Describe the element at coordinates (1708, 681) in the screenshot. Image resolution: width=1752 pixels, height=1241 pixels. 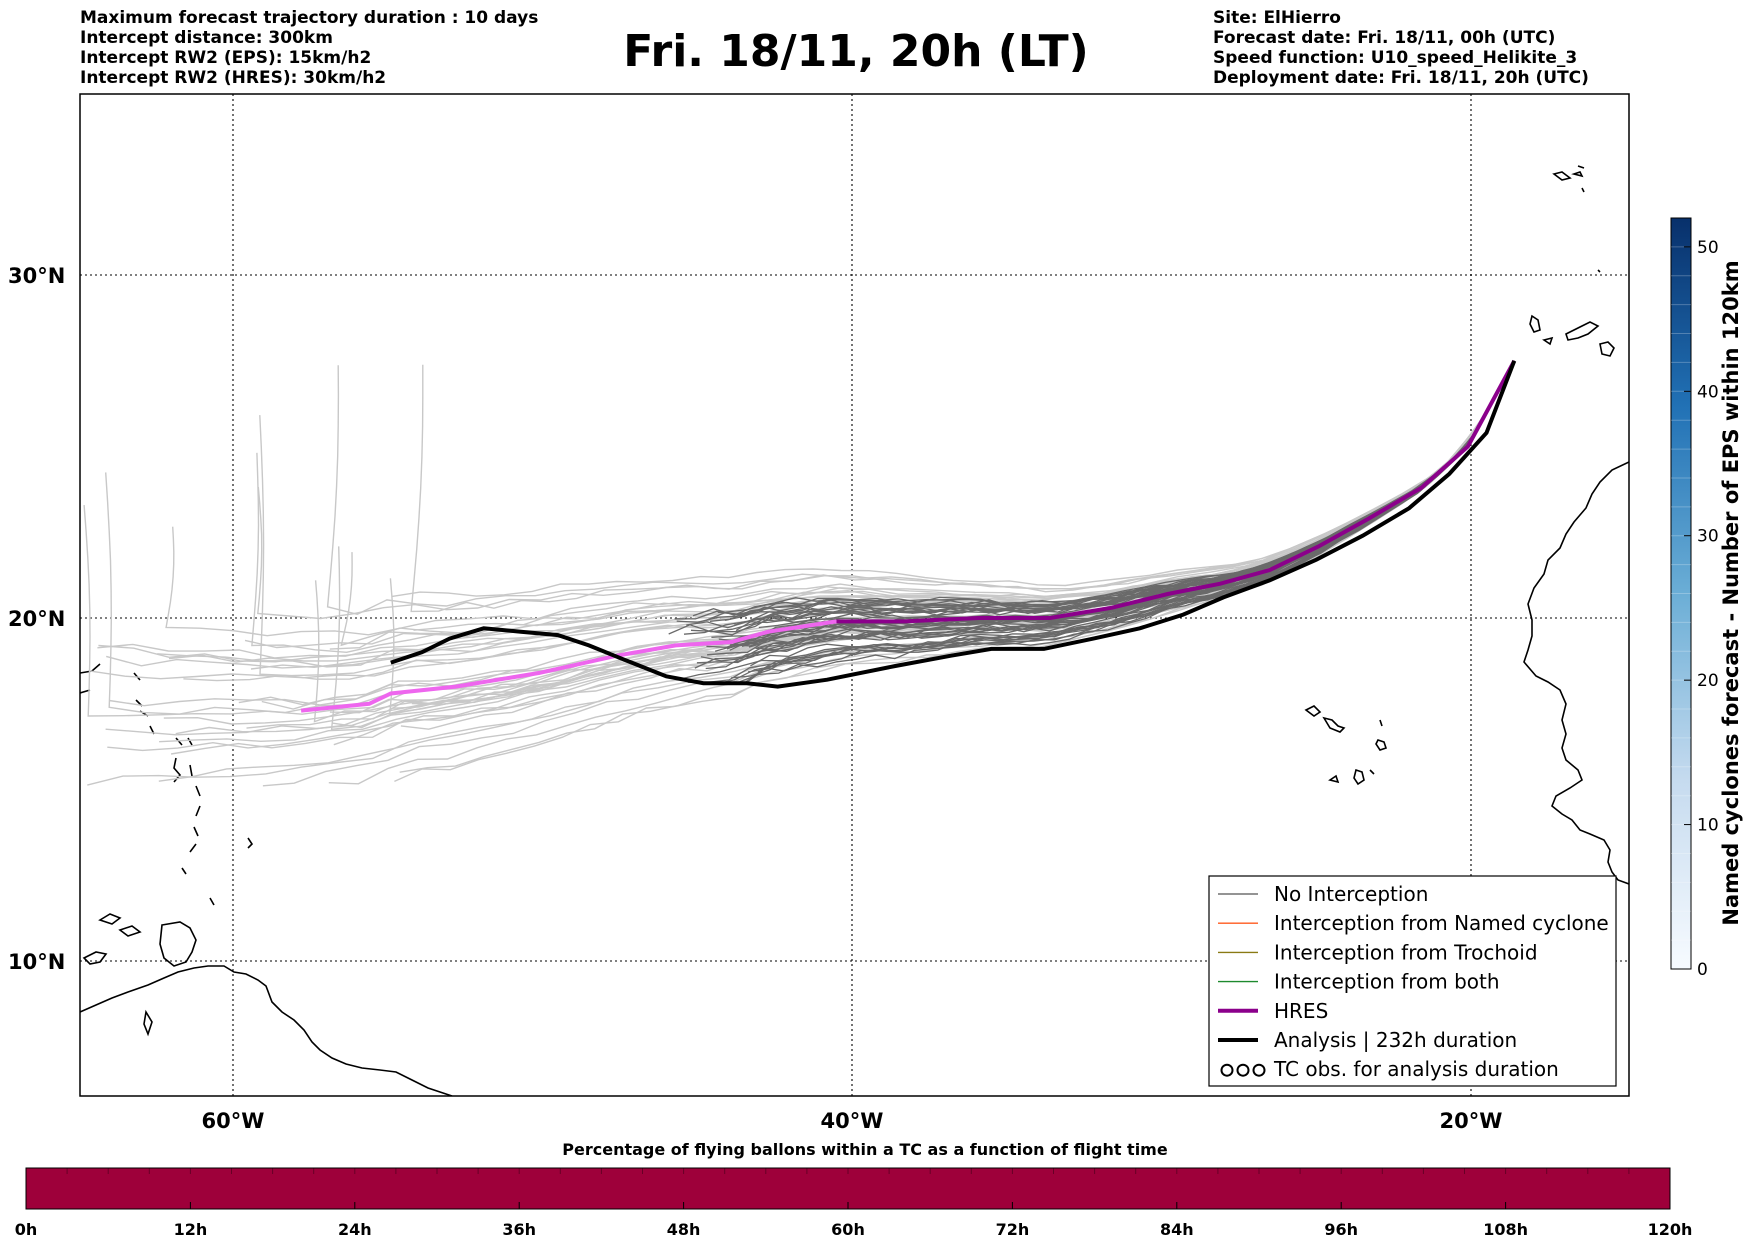
I see `colorbar-right-tick-label: 20` at that location.